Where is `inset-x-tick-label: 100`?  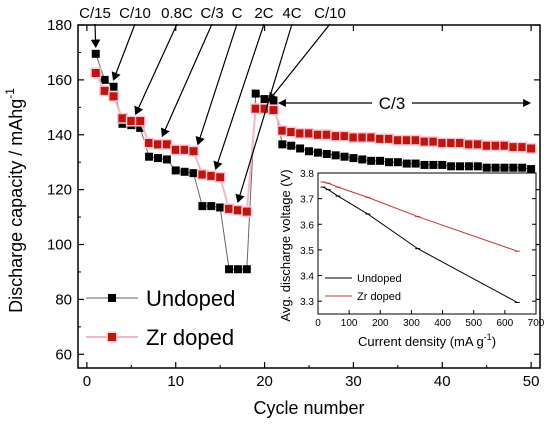 inset-x-tick-label: 100 is located at coordinates (349, 323).